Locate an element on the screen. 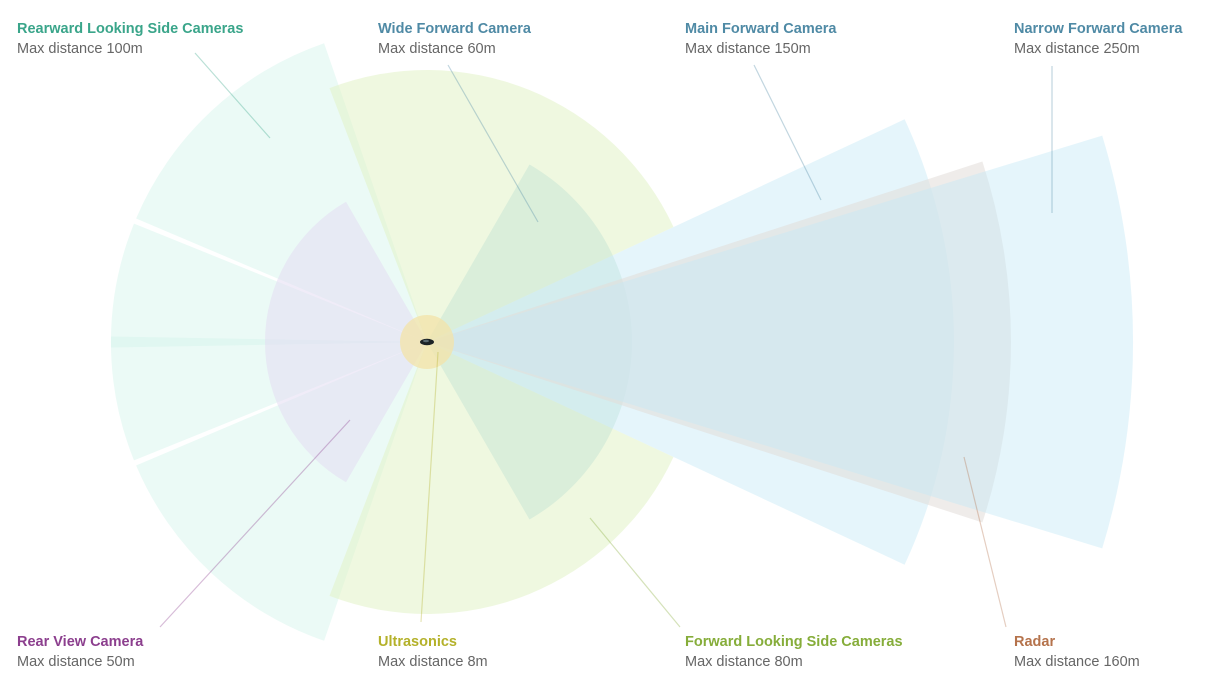 The height and width of the screenshot is (693, 1219). rear-view-leader-line is located at coordinates (255, 523).